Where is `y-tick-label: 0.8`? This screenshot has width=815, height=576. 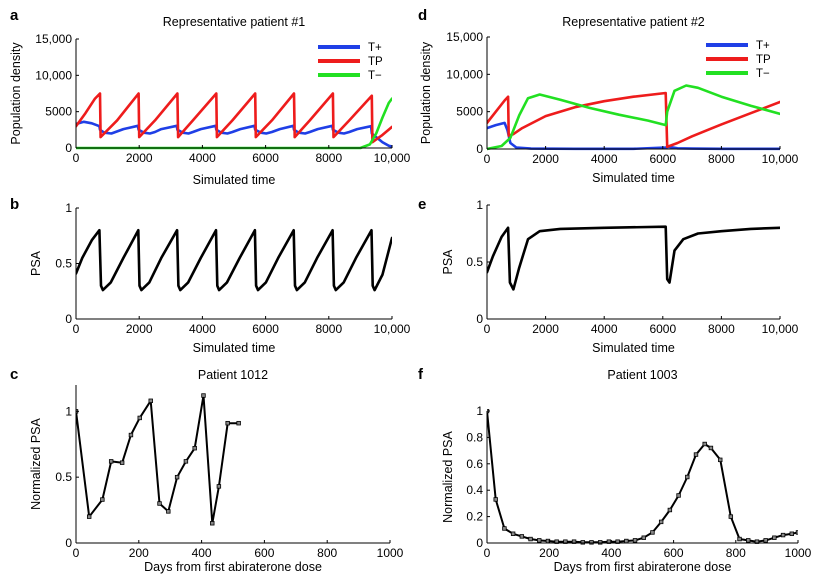
y-tick-label: 0.8 is located at coordinates (474, 437).